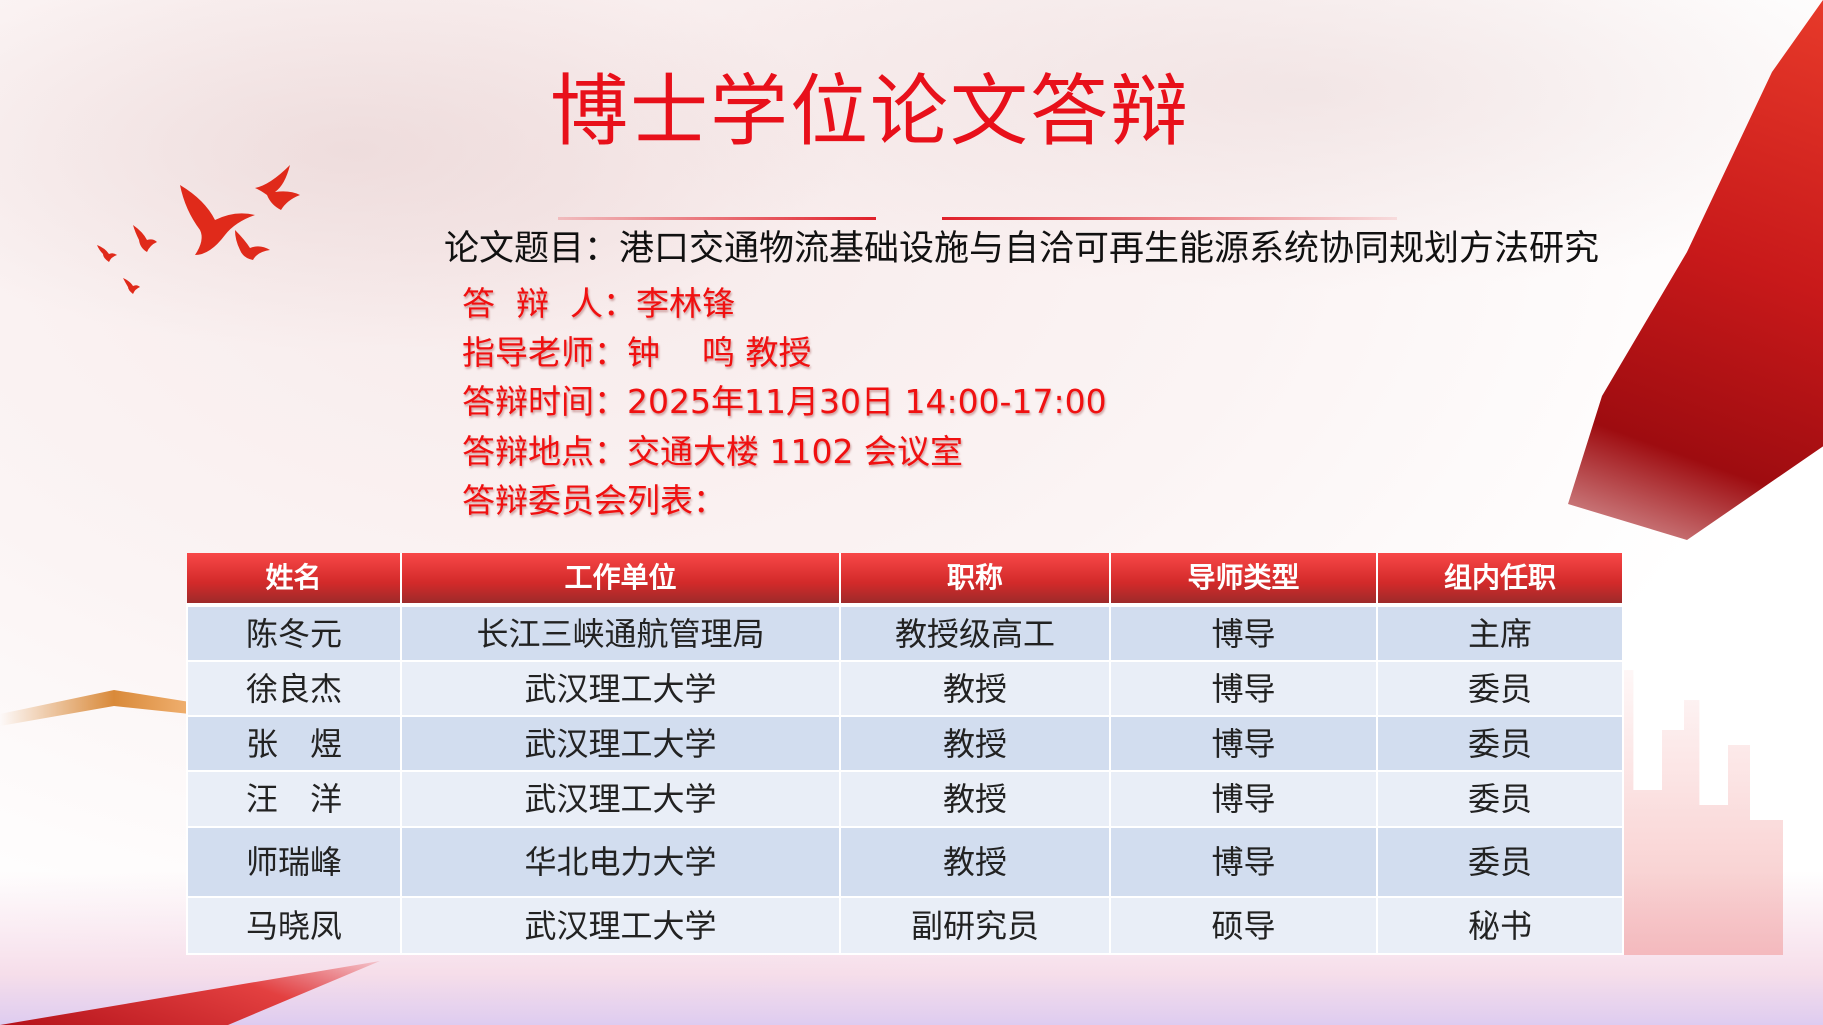 Image resolution: width=1823 pixels, height=1025 pixels. Describe the element at coordinates (294, 688) in the screenshot. I see `cell-name: 徐良杰` at that location.